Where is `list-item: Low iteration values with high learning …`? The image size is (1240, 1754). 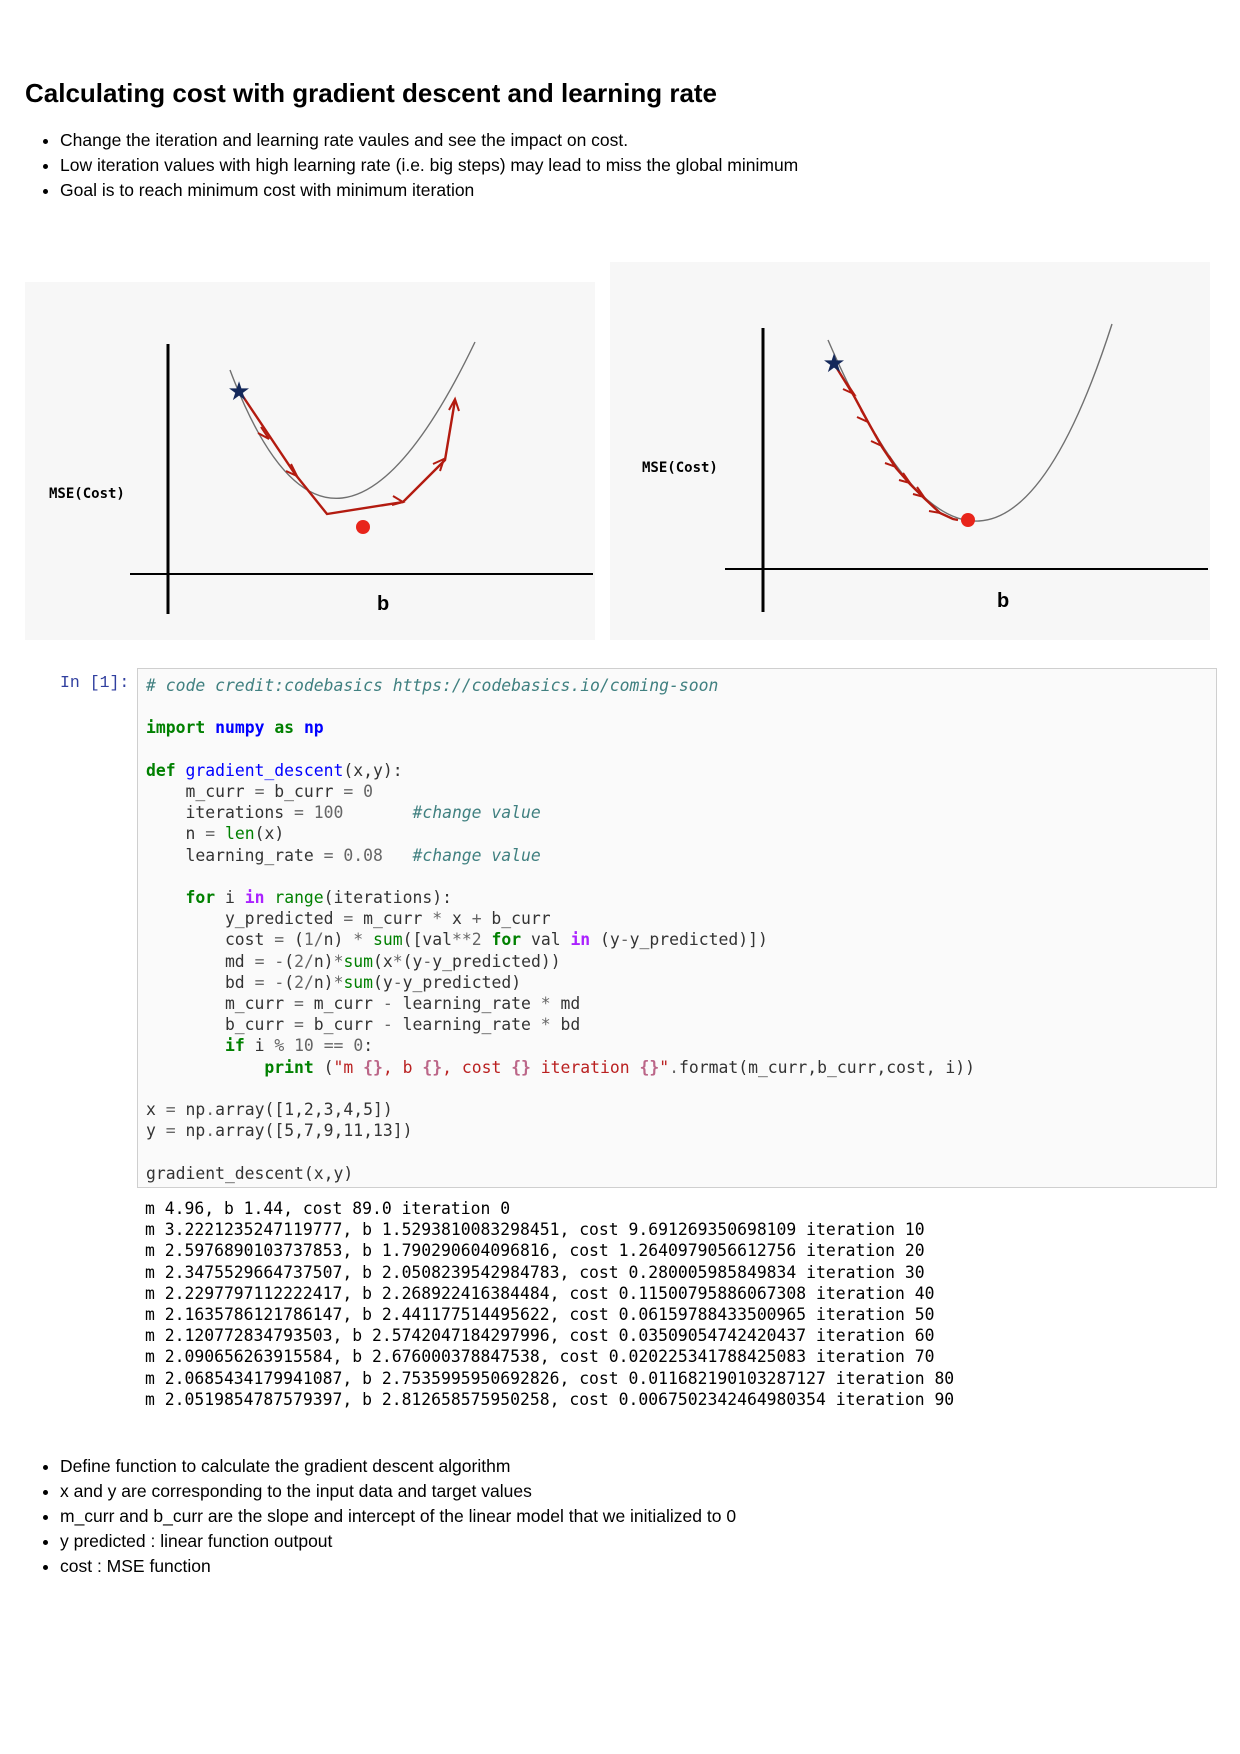 list-item: Low iteration values with high learning … is located at coordinates (429, 165).